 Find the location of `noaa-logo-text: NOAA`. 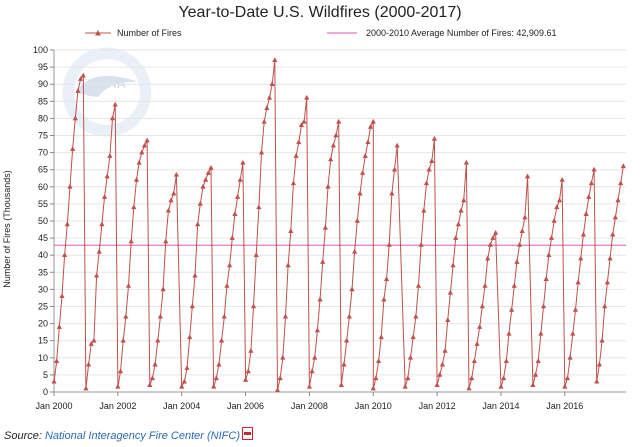

noaa-logo-text: NOAA is located at coordinates (107, 83).